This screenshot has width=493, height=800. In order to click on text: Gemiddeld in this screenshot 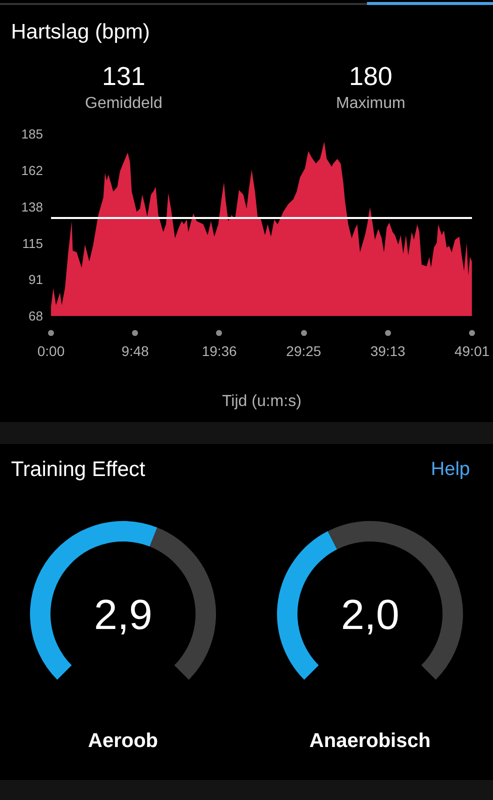, I will do `click(123, 103)`.